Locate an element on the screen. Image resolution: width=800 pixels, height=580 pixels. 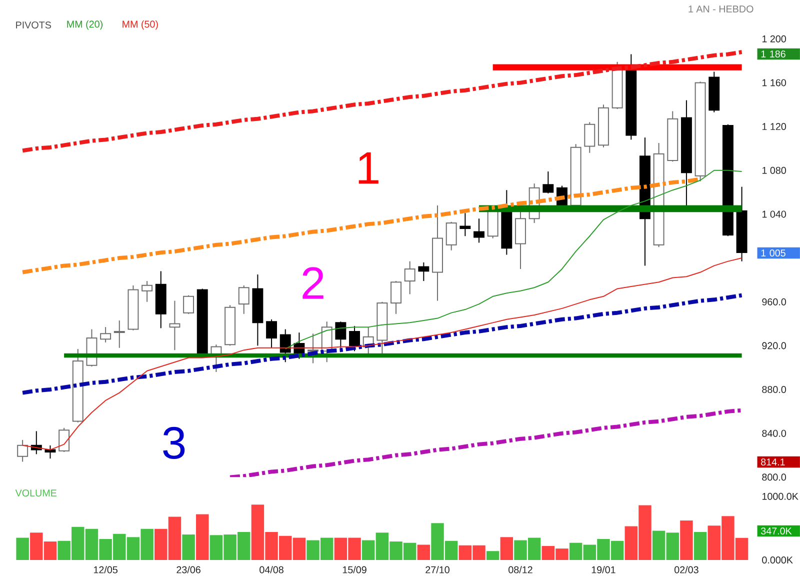
text: 347.0K is located at coordinates (776, 530).